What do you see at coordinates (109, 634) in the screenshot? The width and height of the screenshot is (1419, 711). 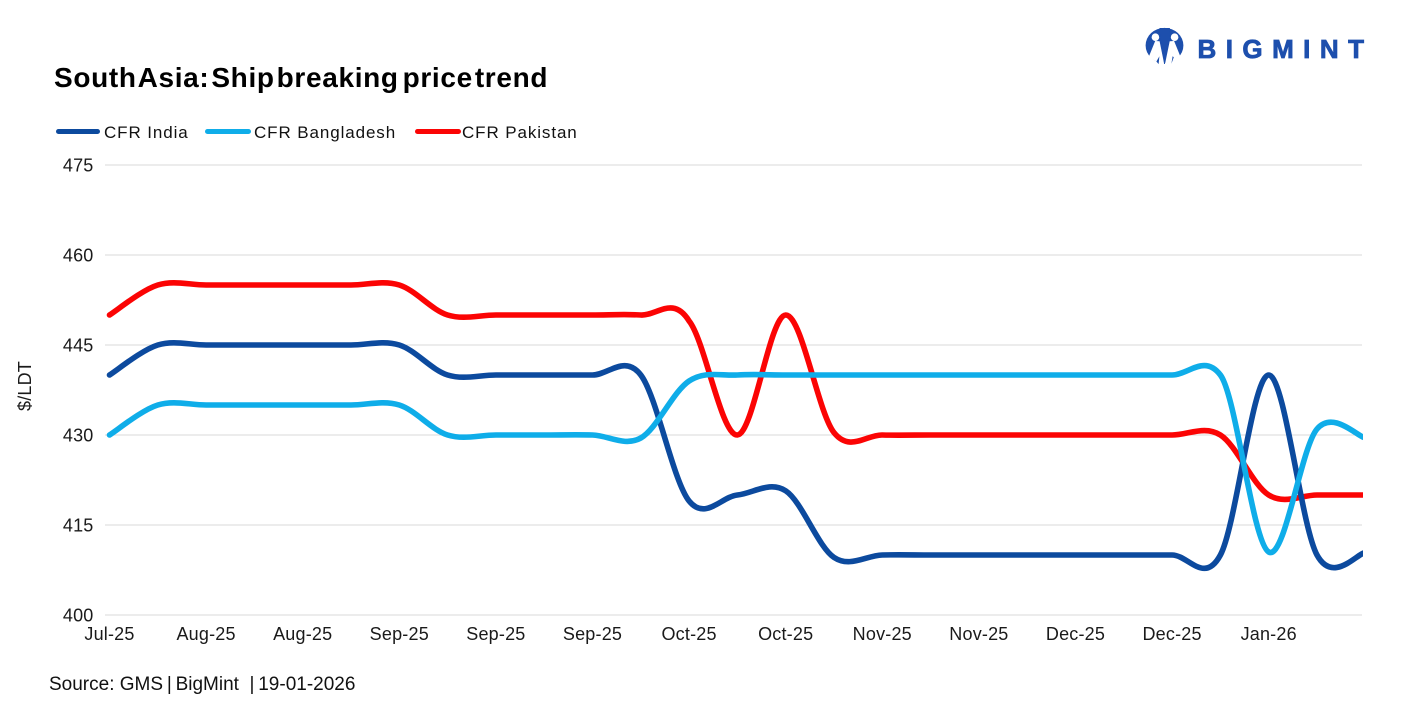 I see `svg-text: Jul-25` at bounding box center [109, 634].